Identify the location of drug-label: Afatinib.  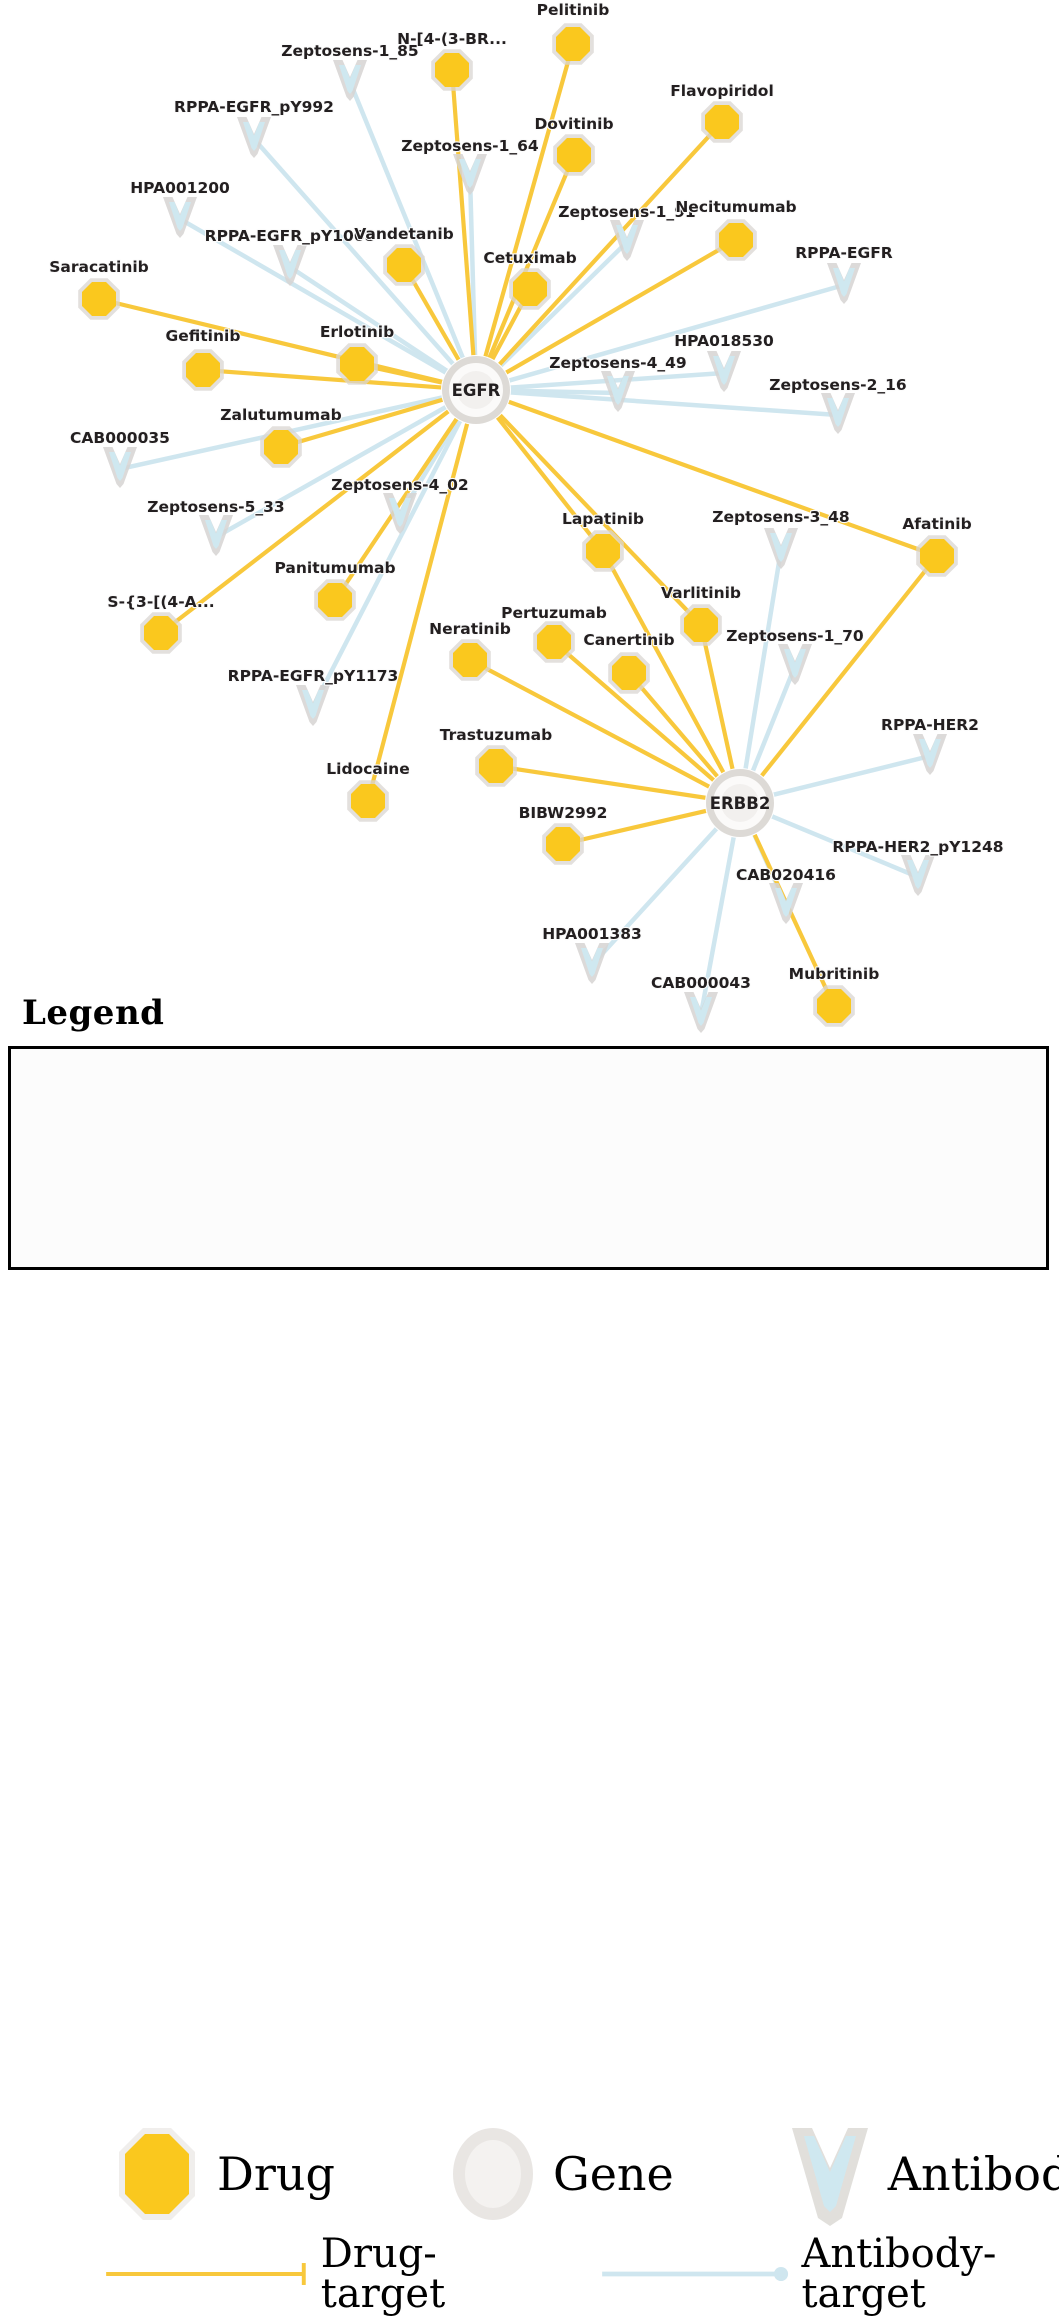
(936, 524).